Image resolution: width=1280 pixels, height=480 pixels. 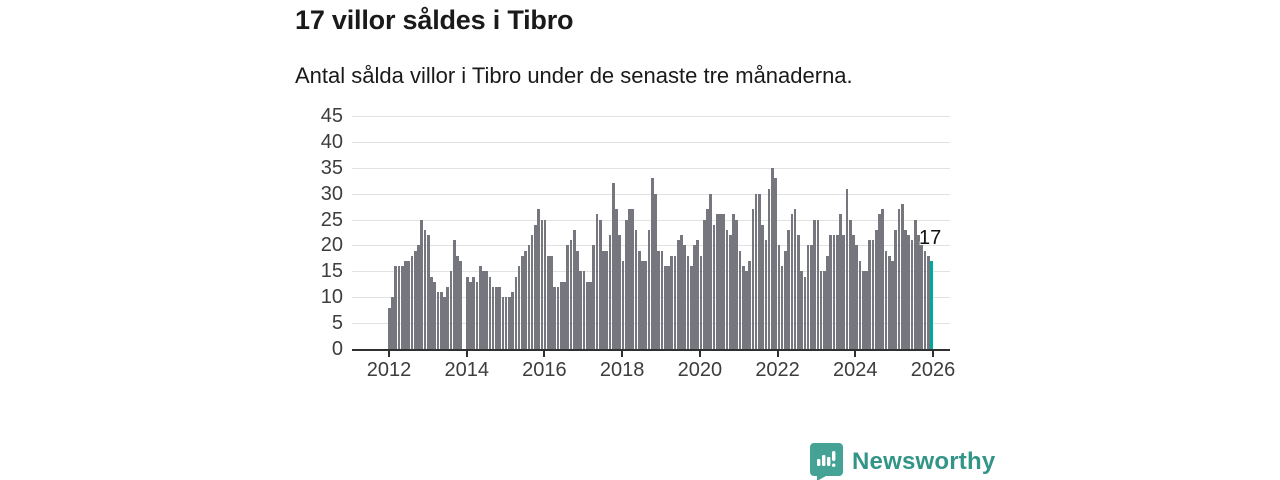 What do you see at coordinates (933, 370) in the screenshot?
I see `x-tick-label: 2026` at bounding box center [933, 370].